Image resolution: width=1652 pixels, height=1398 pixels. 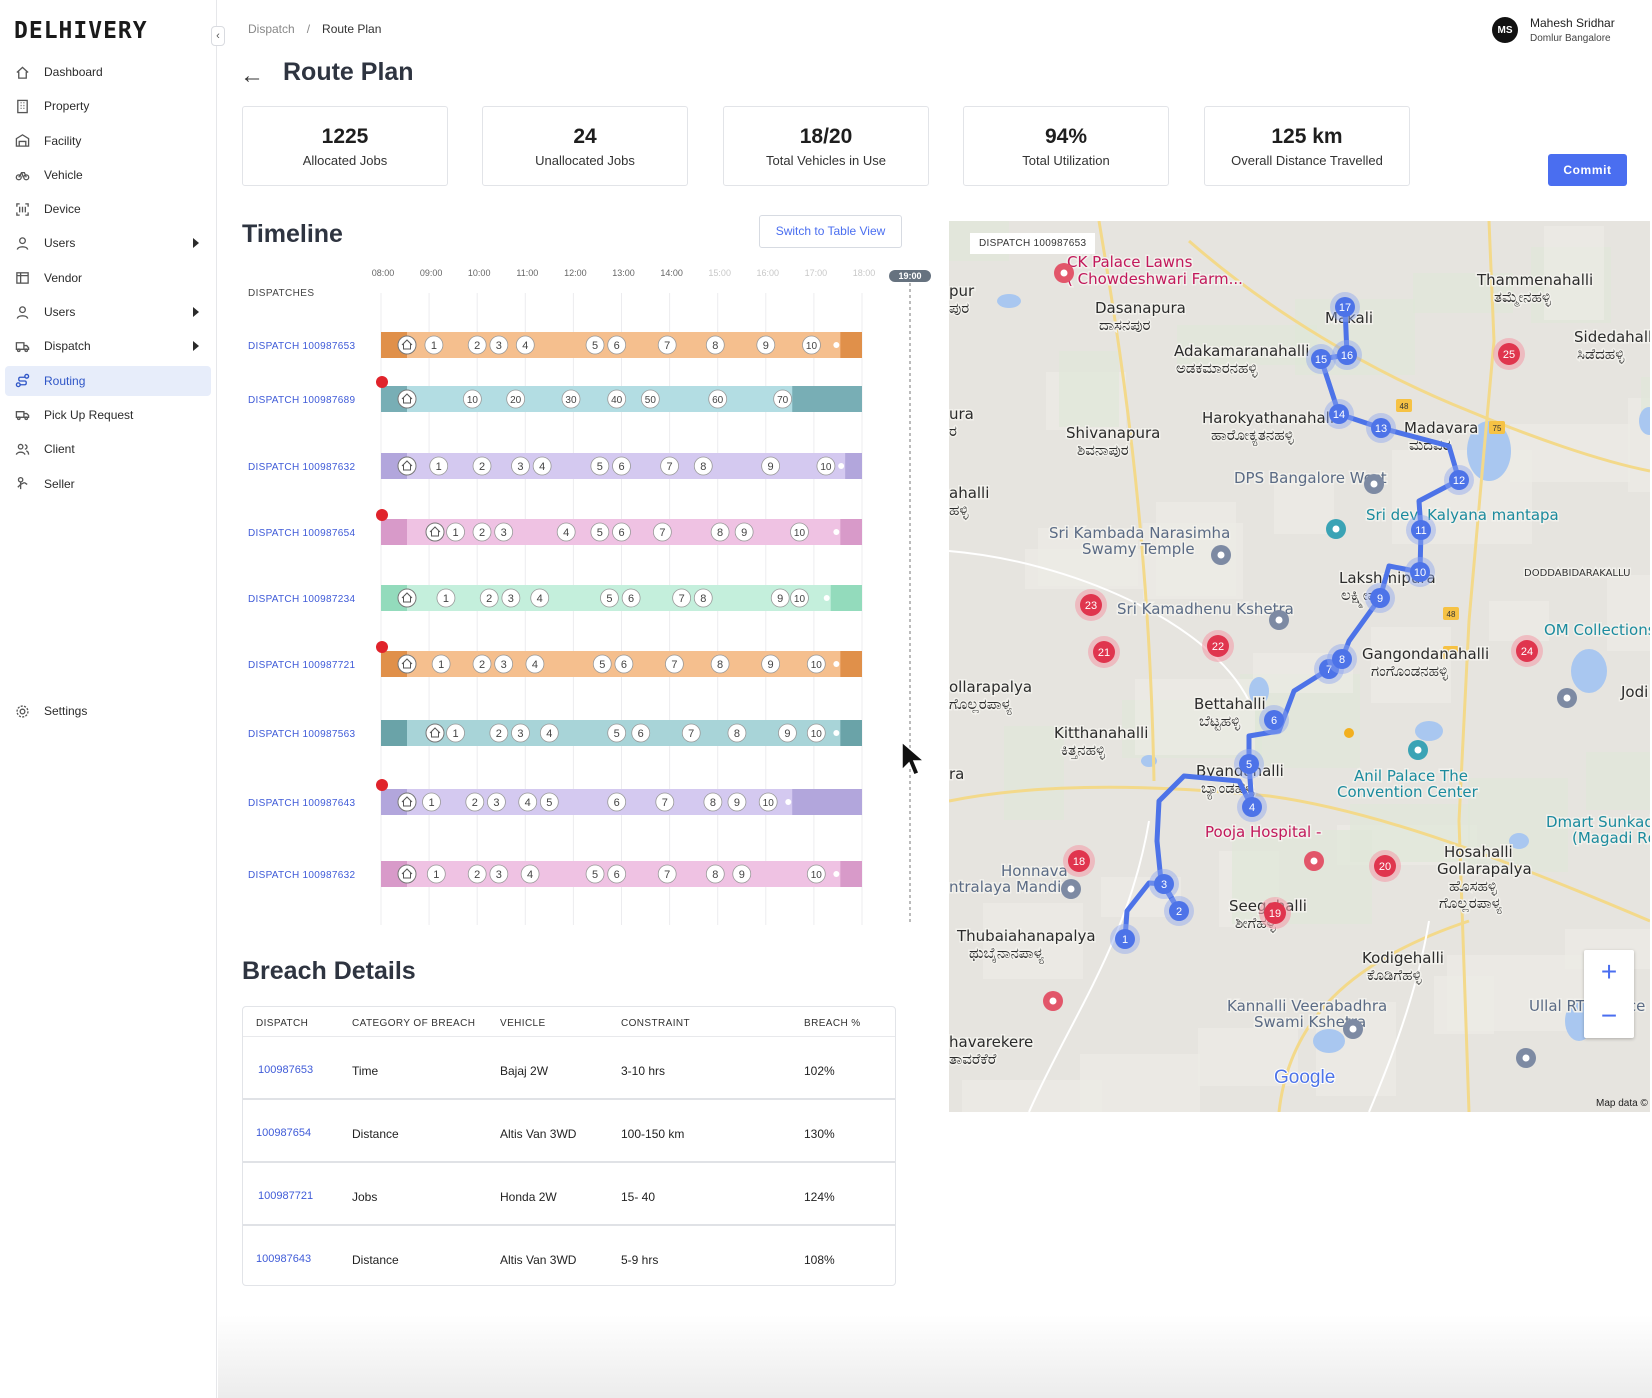 I want to click on current-time-badge, so click(x=910, y=276).